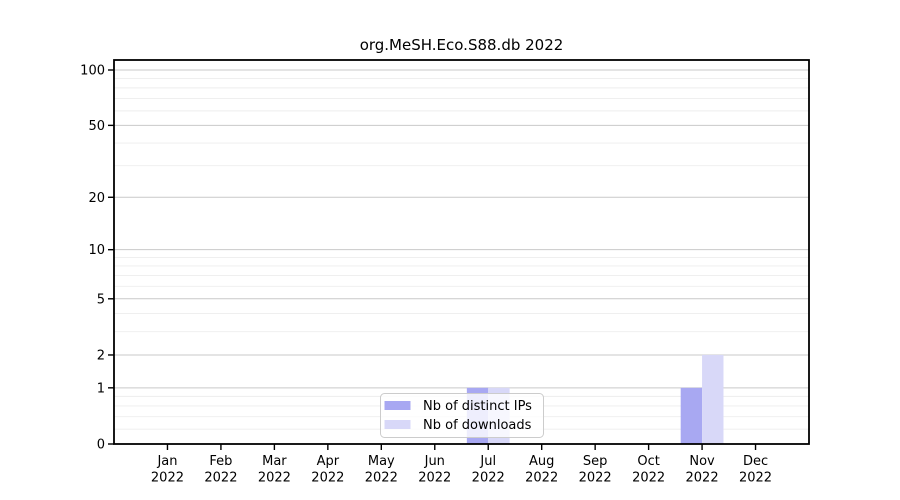 The width and height of the screenshot is (900, 500). I want to click on y-tick-label: 2, so click(101, 355).